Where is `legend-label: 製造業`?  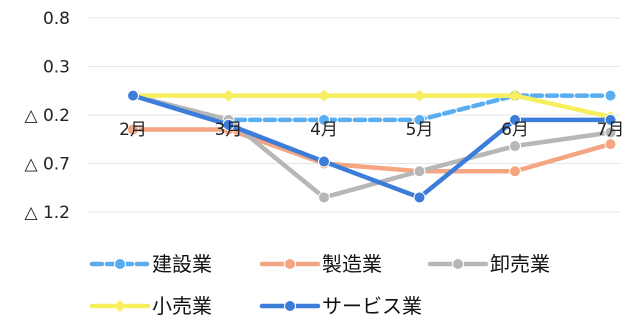
legend-label: 製造業 is located at coordinates (352, 264).